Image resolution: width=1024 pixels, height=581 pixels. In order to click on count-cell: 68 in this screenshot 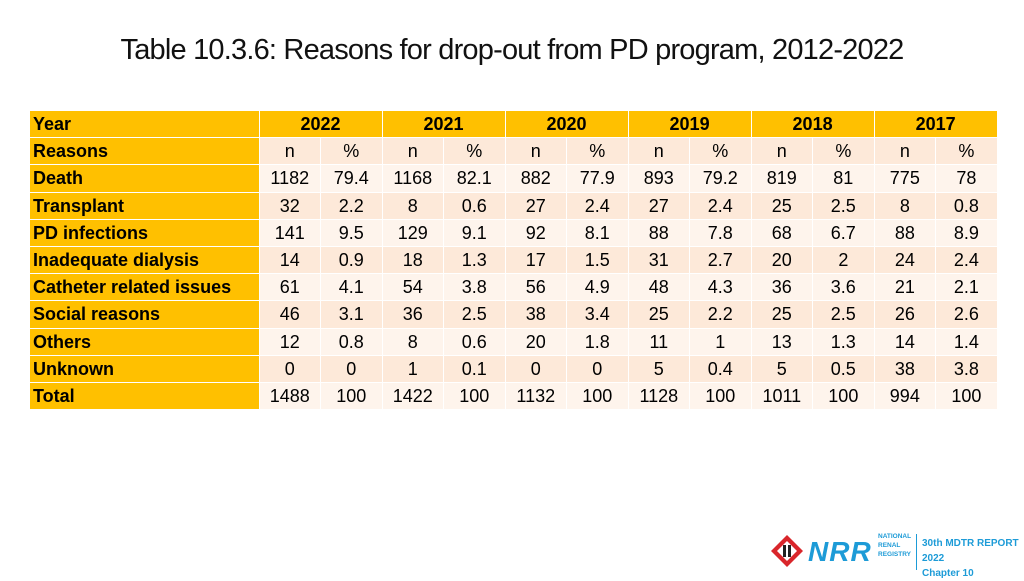, I will do `click(782, 233)`.